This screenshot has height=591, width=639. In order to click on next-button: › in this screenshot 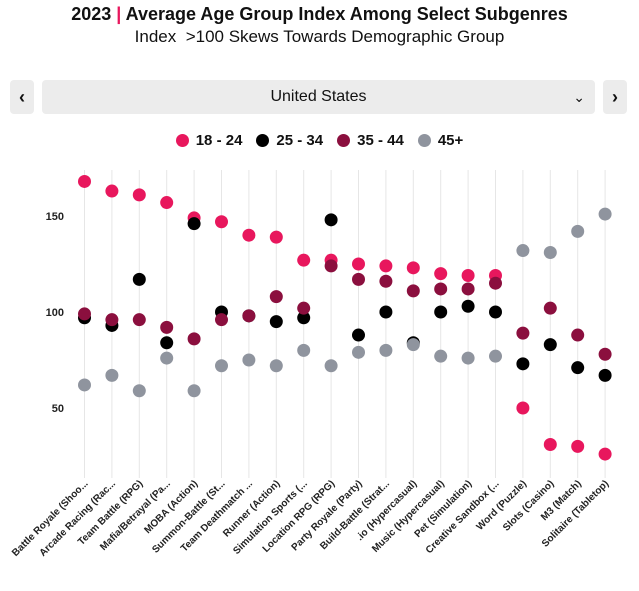, I will do `click(615, 97)`.